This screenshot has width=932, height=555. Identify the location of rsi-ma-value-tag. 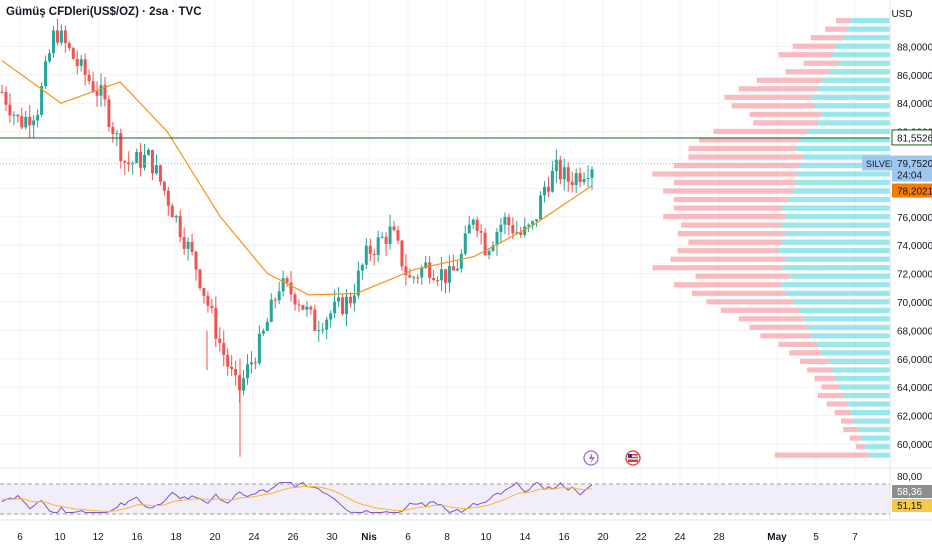
(912, 505).